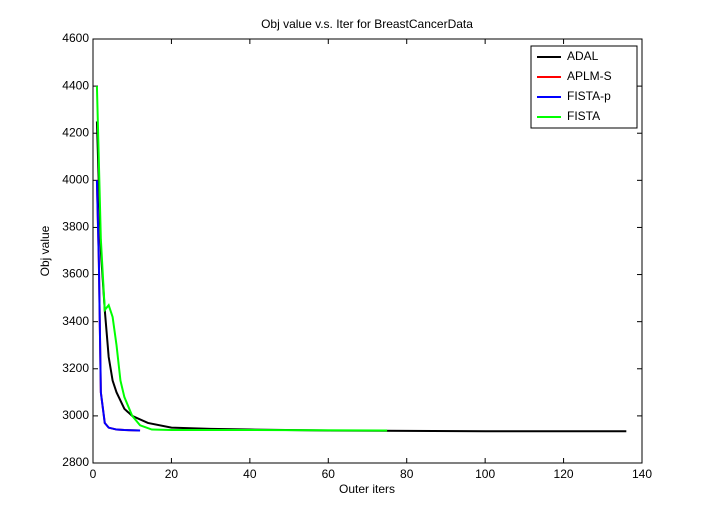 The height and width of the screenshot is (524, 712). I want to click on series-line, so click(118, 306).